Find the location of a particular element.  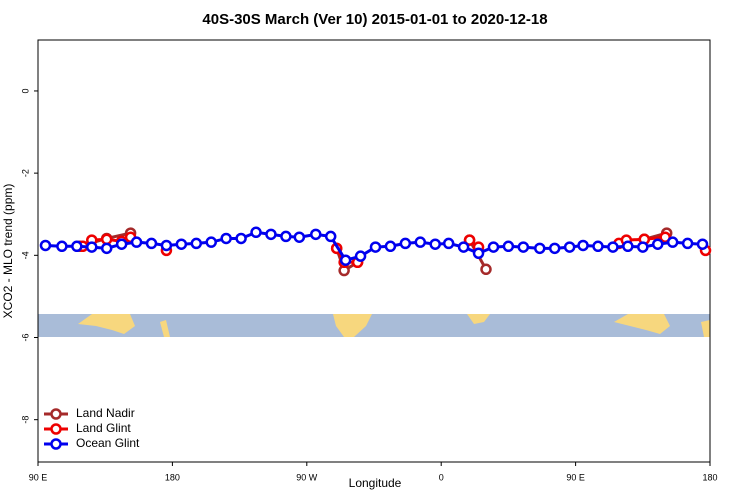

legend-label: Land Nadir is located at coordinates (105, 413).